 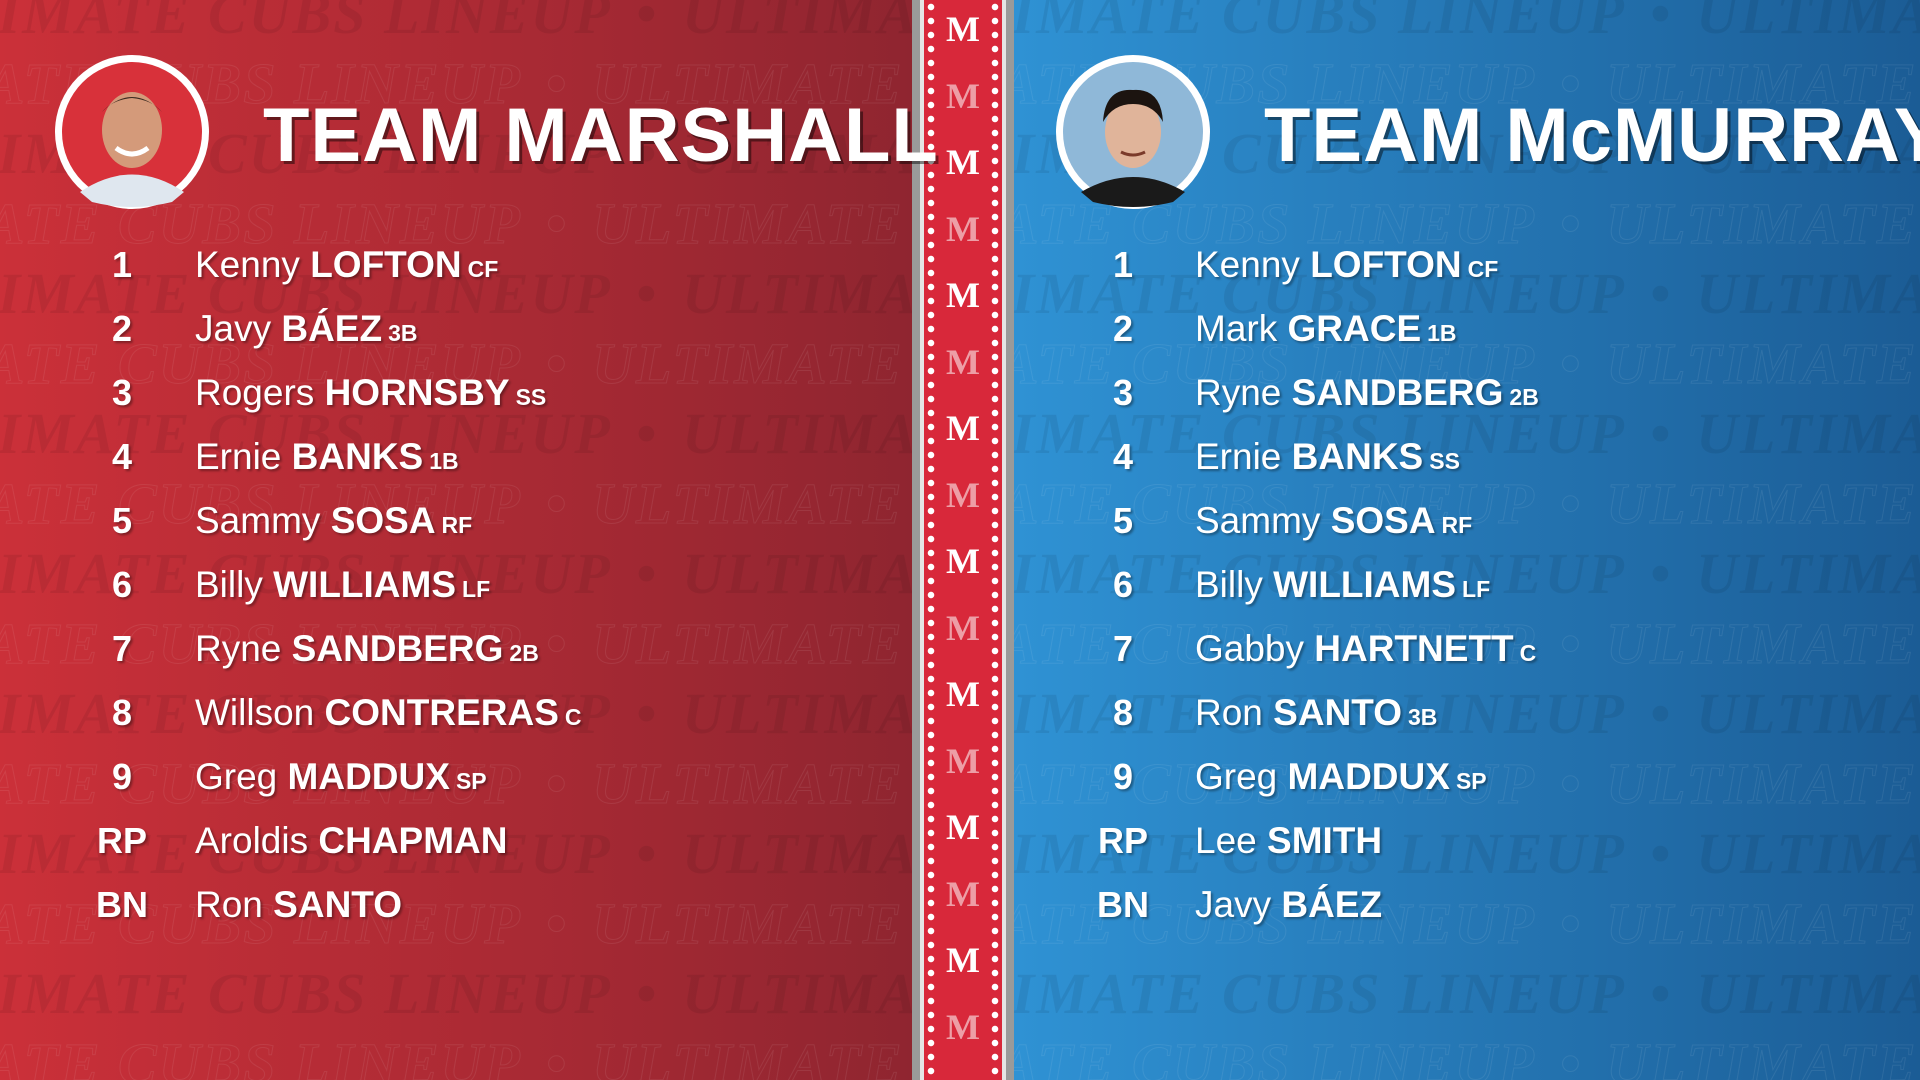 I want to click on slot-number: 1, so click(x=122, y=264).